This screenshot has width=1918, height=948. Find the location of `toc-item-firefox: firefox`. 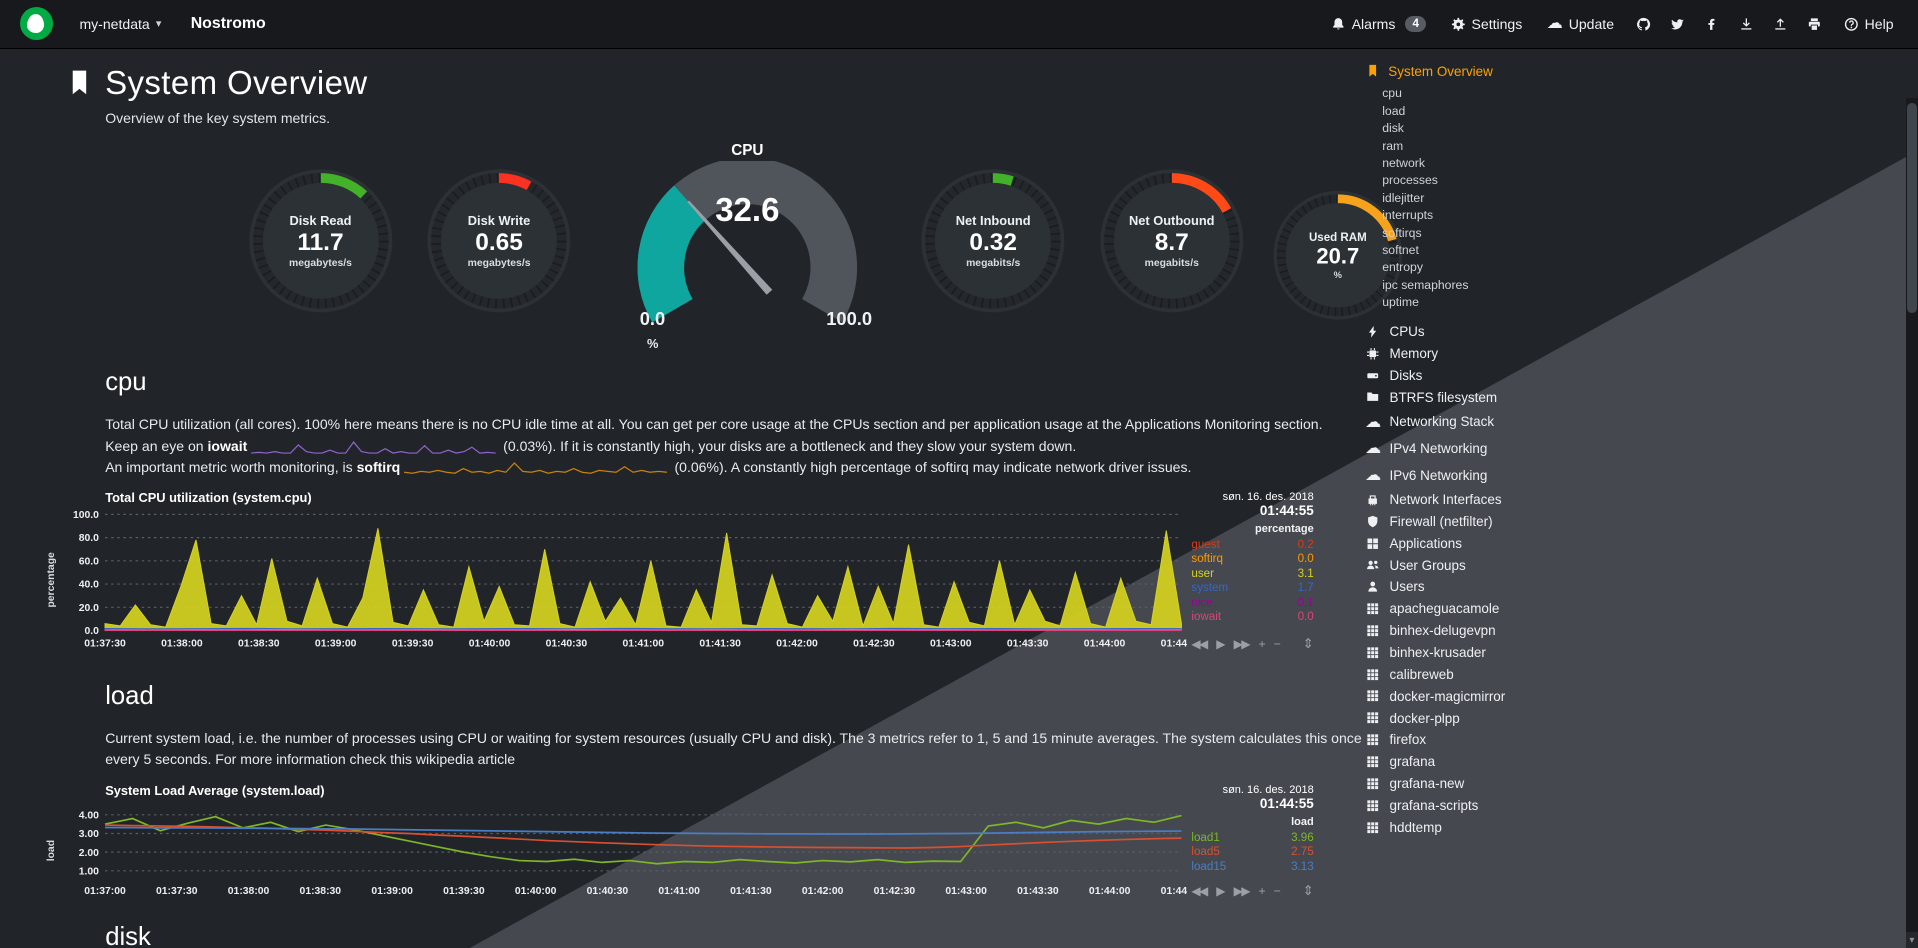

toc-item-firefox: firefox is located at coordinates (1493, 740).